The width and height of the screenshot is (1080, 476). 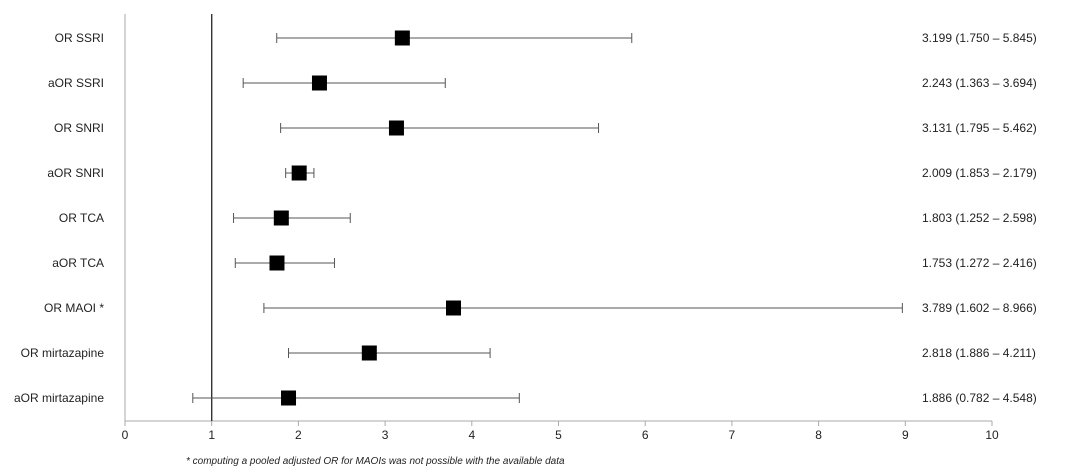 I want to click on row-label: aOR SSRI, so click(x=76, y=83).